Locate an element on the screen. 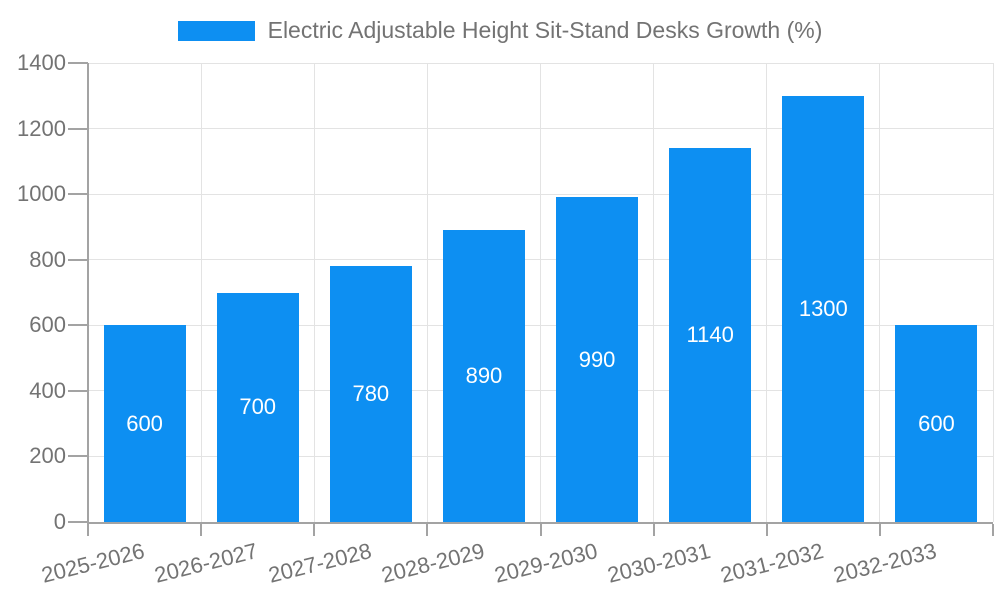 This screenshot has width=1000, height=600. legend-swatch is located at coordinates (216, 30).